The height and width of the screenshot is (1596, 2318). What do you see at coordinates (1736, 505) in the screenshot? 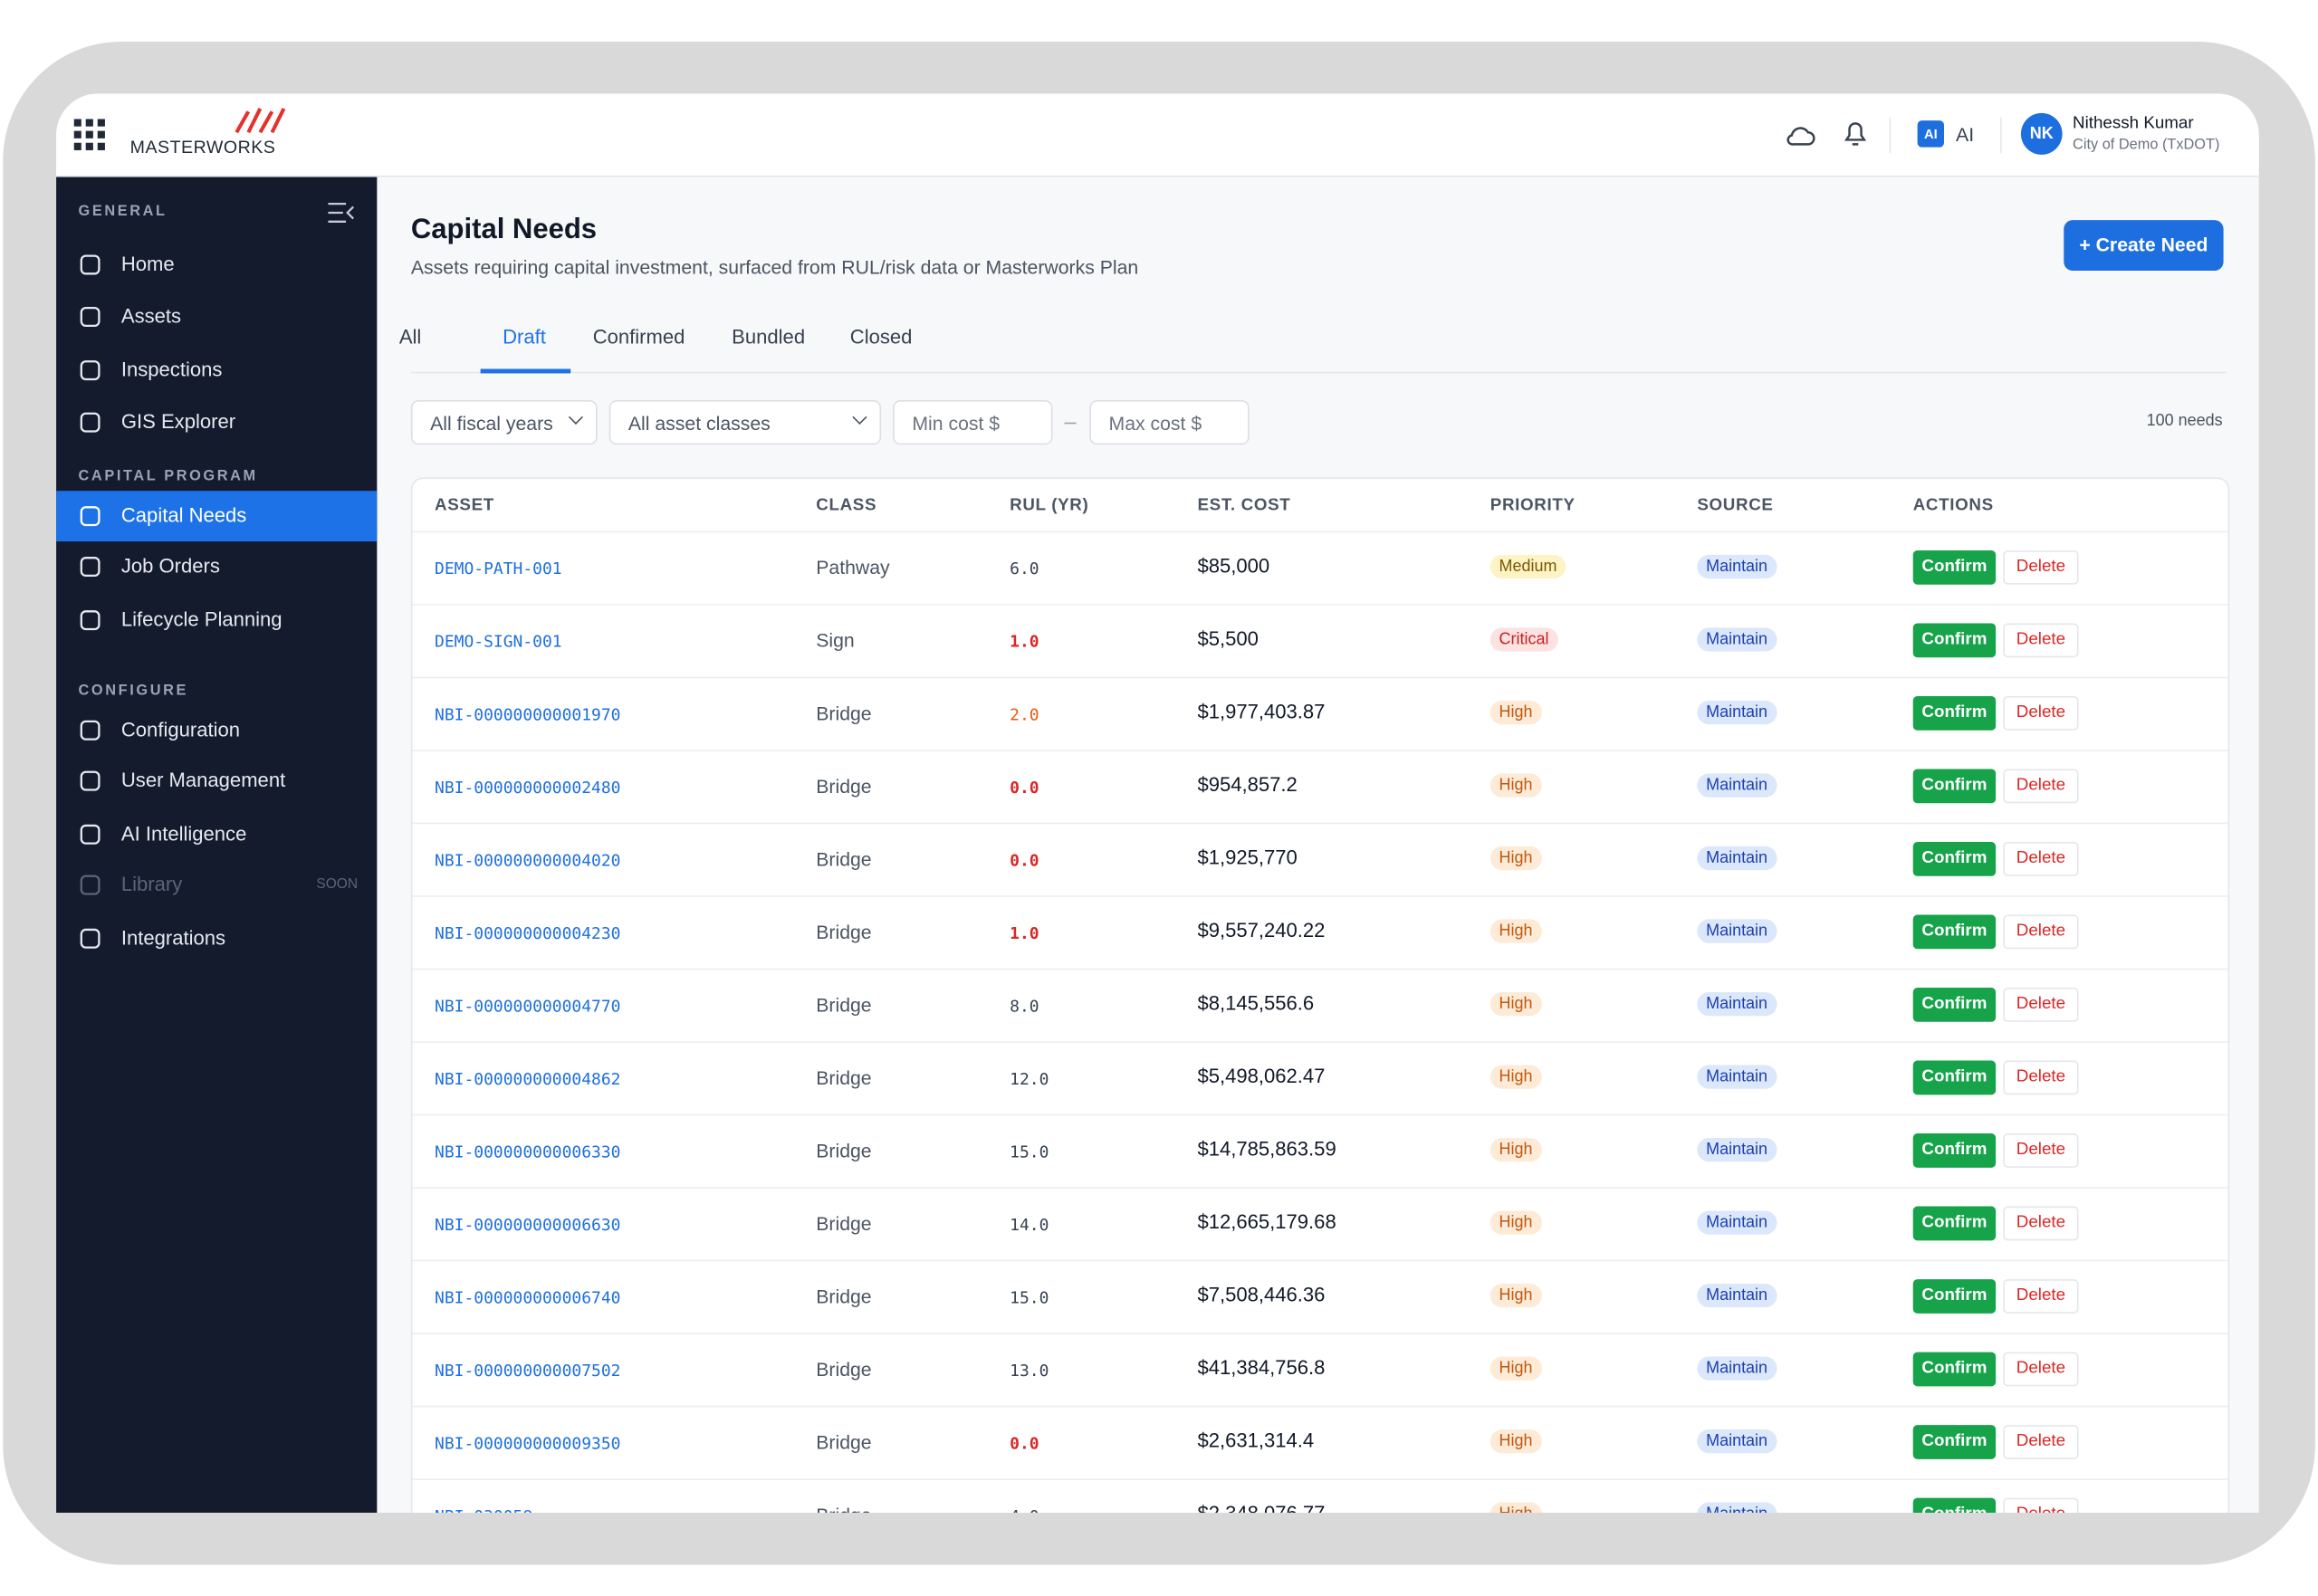
I see `column-header: SOURCE` at bounding box center [1736, 505].